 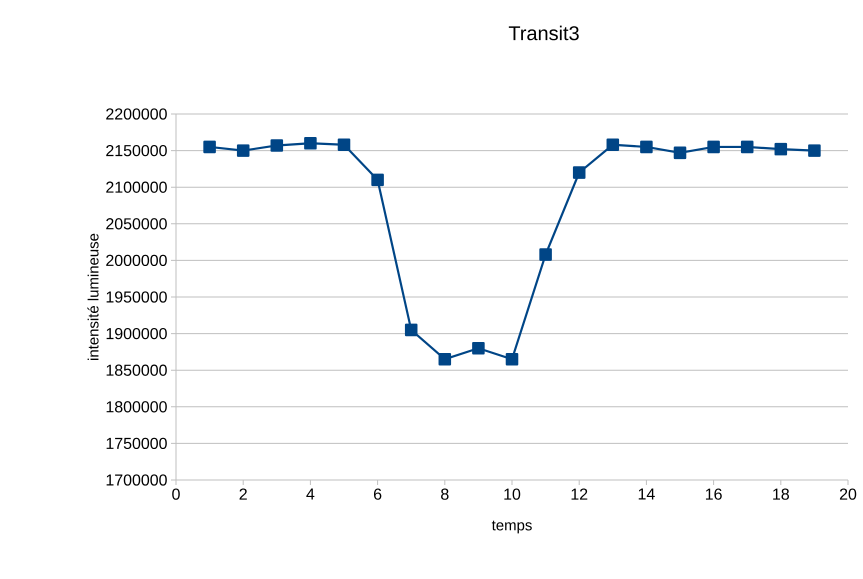 I want to click on x-tick-label: 14, so click(x=646, y=494).